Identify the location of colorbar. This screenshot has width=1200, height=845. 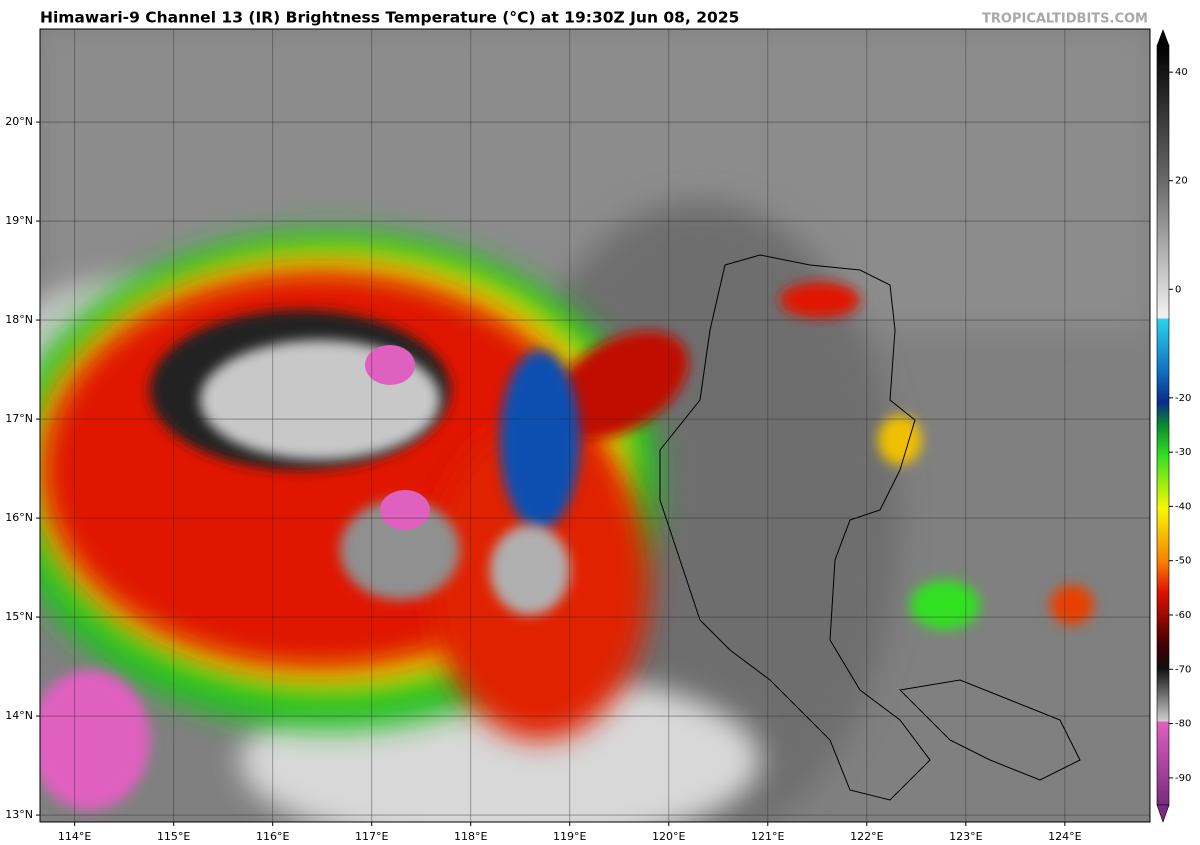
(1163, 425).